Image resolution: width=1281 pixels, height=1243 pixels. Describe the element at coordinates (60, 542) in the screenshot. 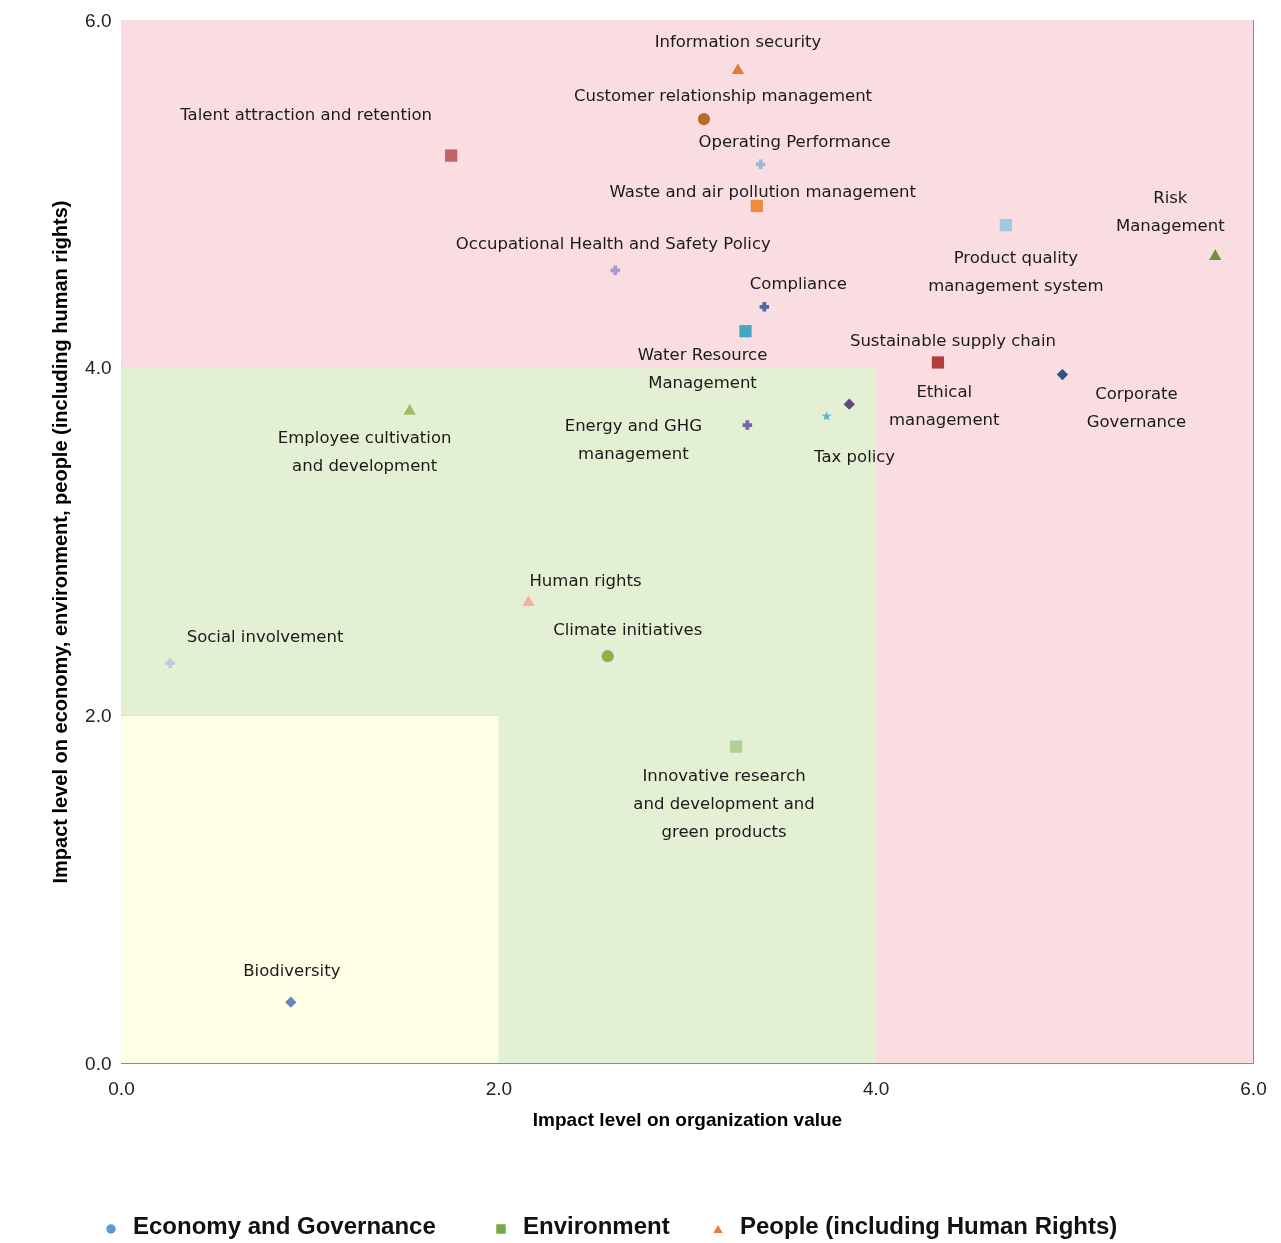

I see `y-axis-title: Impact level on economy, environment, people (including human rights)` at that location.